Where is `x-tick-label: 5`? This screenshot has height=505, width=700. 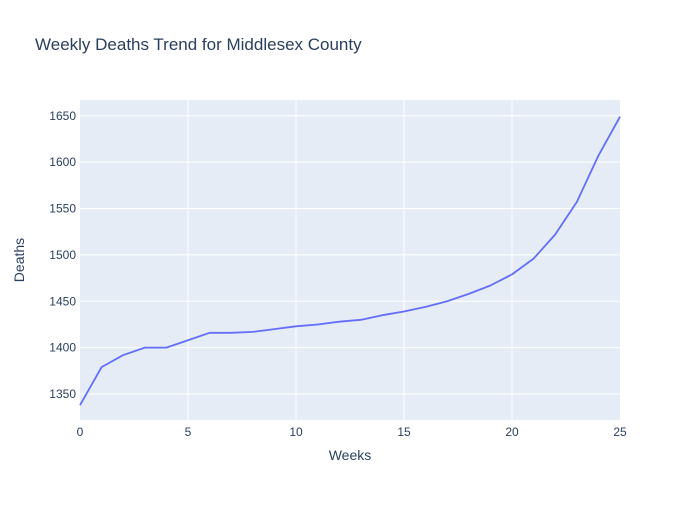
x-tick-label: 5 is located at coordinates (188, 432).